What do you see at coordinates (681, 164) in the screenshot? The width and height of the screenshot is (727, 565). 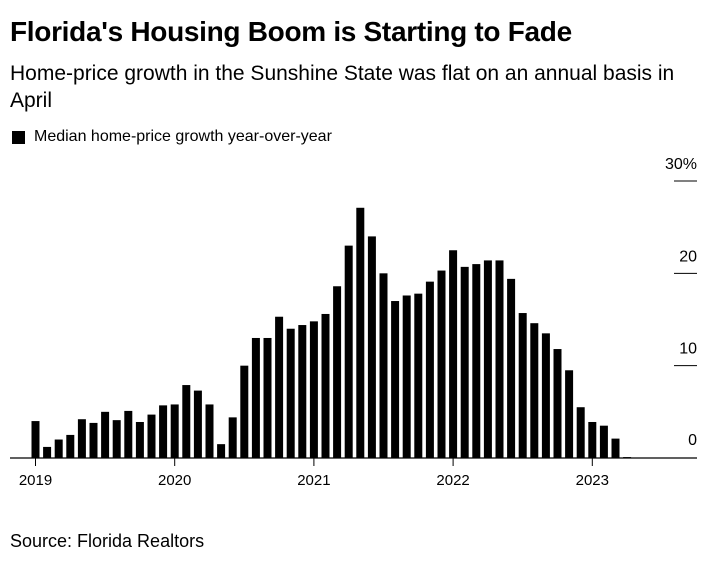 I see `y-tick-label-30: 30%` at bounding box center [681, 164].